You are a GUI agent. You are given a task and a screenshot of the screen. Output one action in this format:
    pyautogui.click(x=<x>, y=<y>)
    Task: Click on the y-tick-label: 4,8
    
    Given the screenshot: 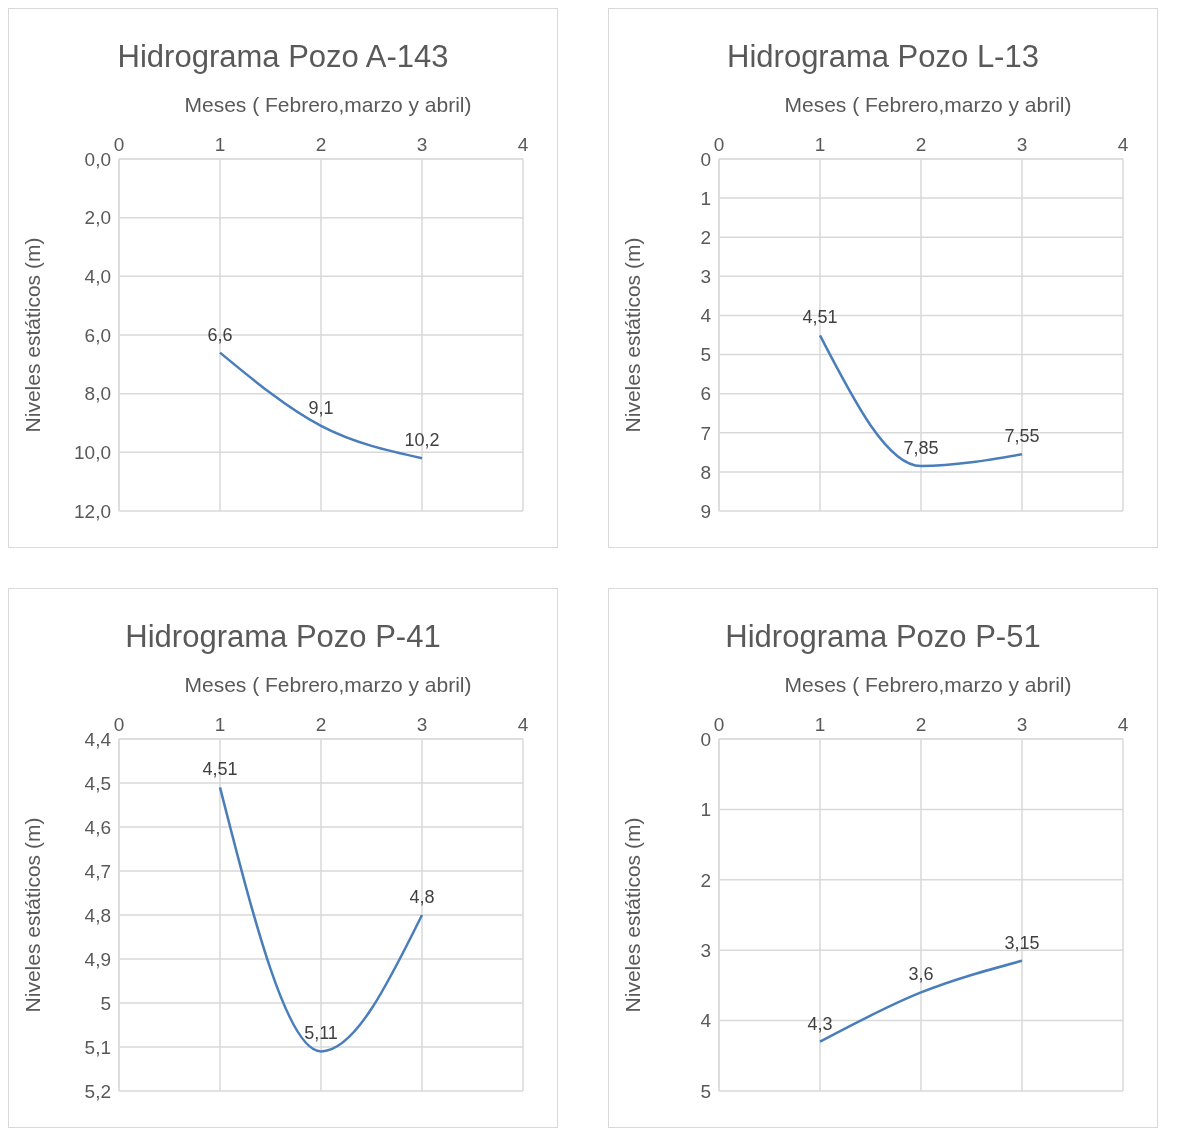 What is the action you would take?
    pyautogui.click(x=97, y=915)
    